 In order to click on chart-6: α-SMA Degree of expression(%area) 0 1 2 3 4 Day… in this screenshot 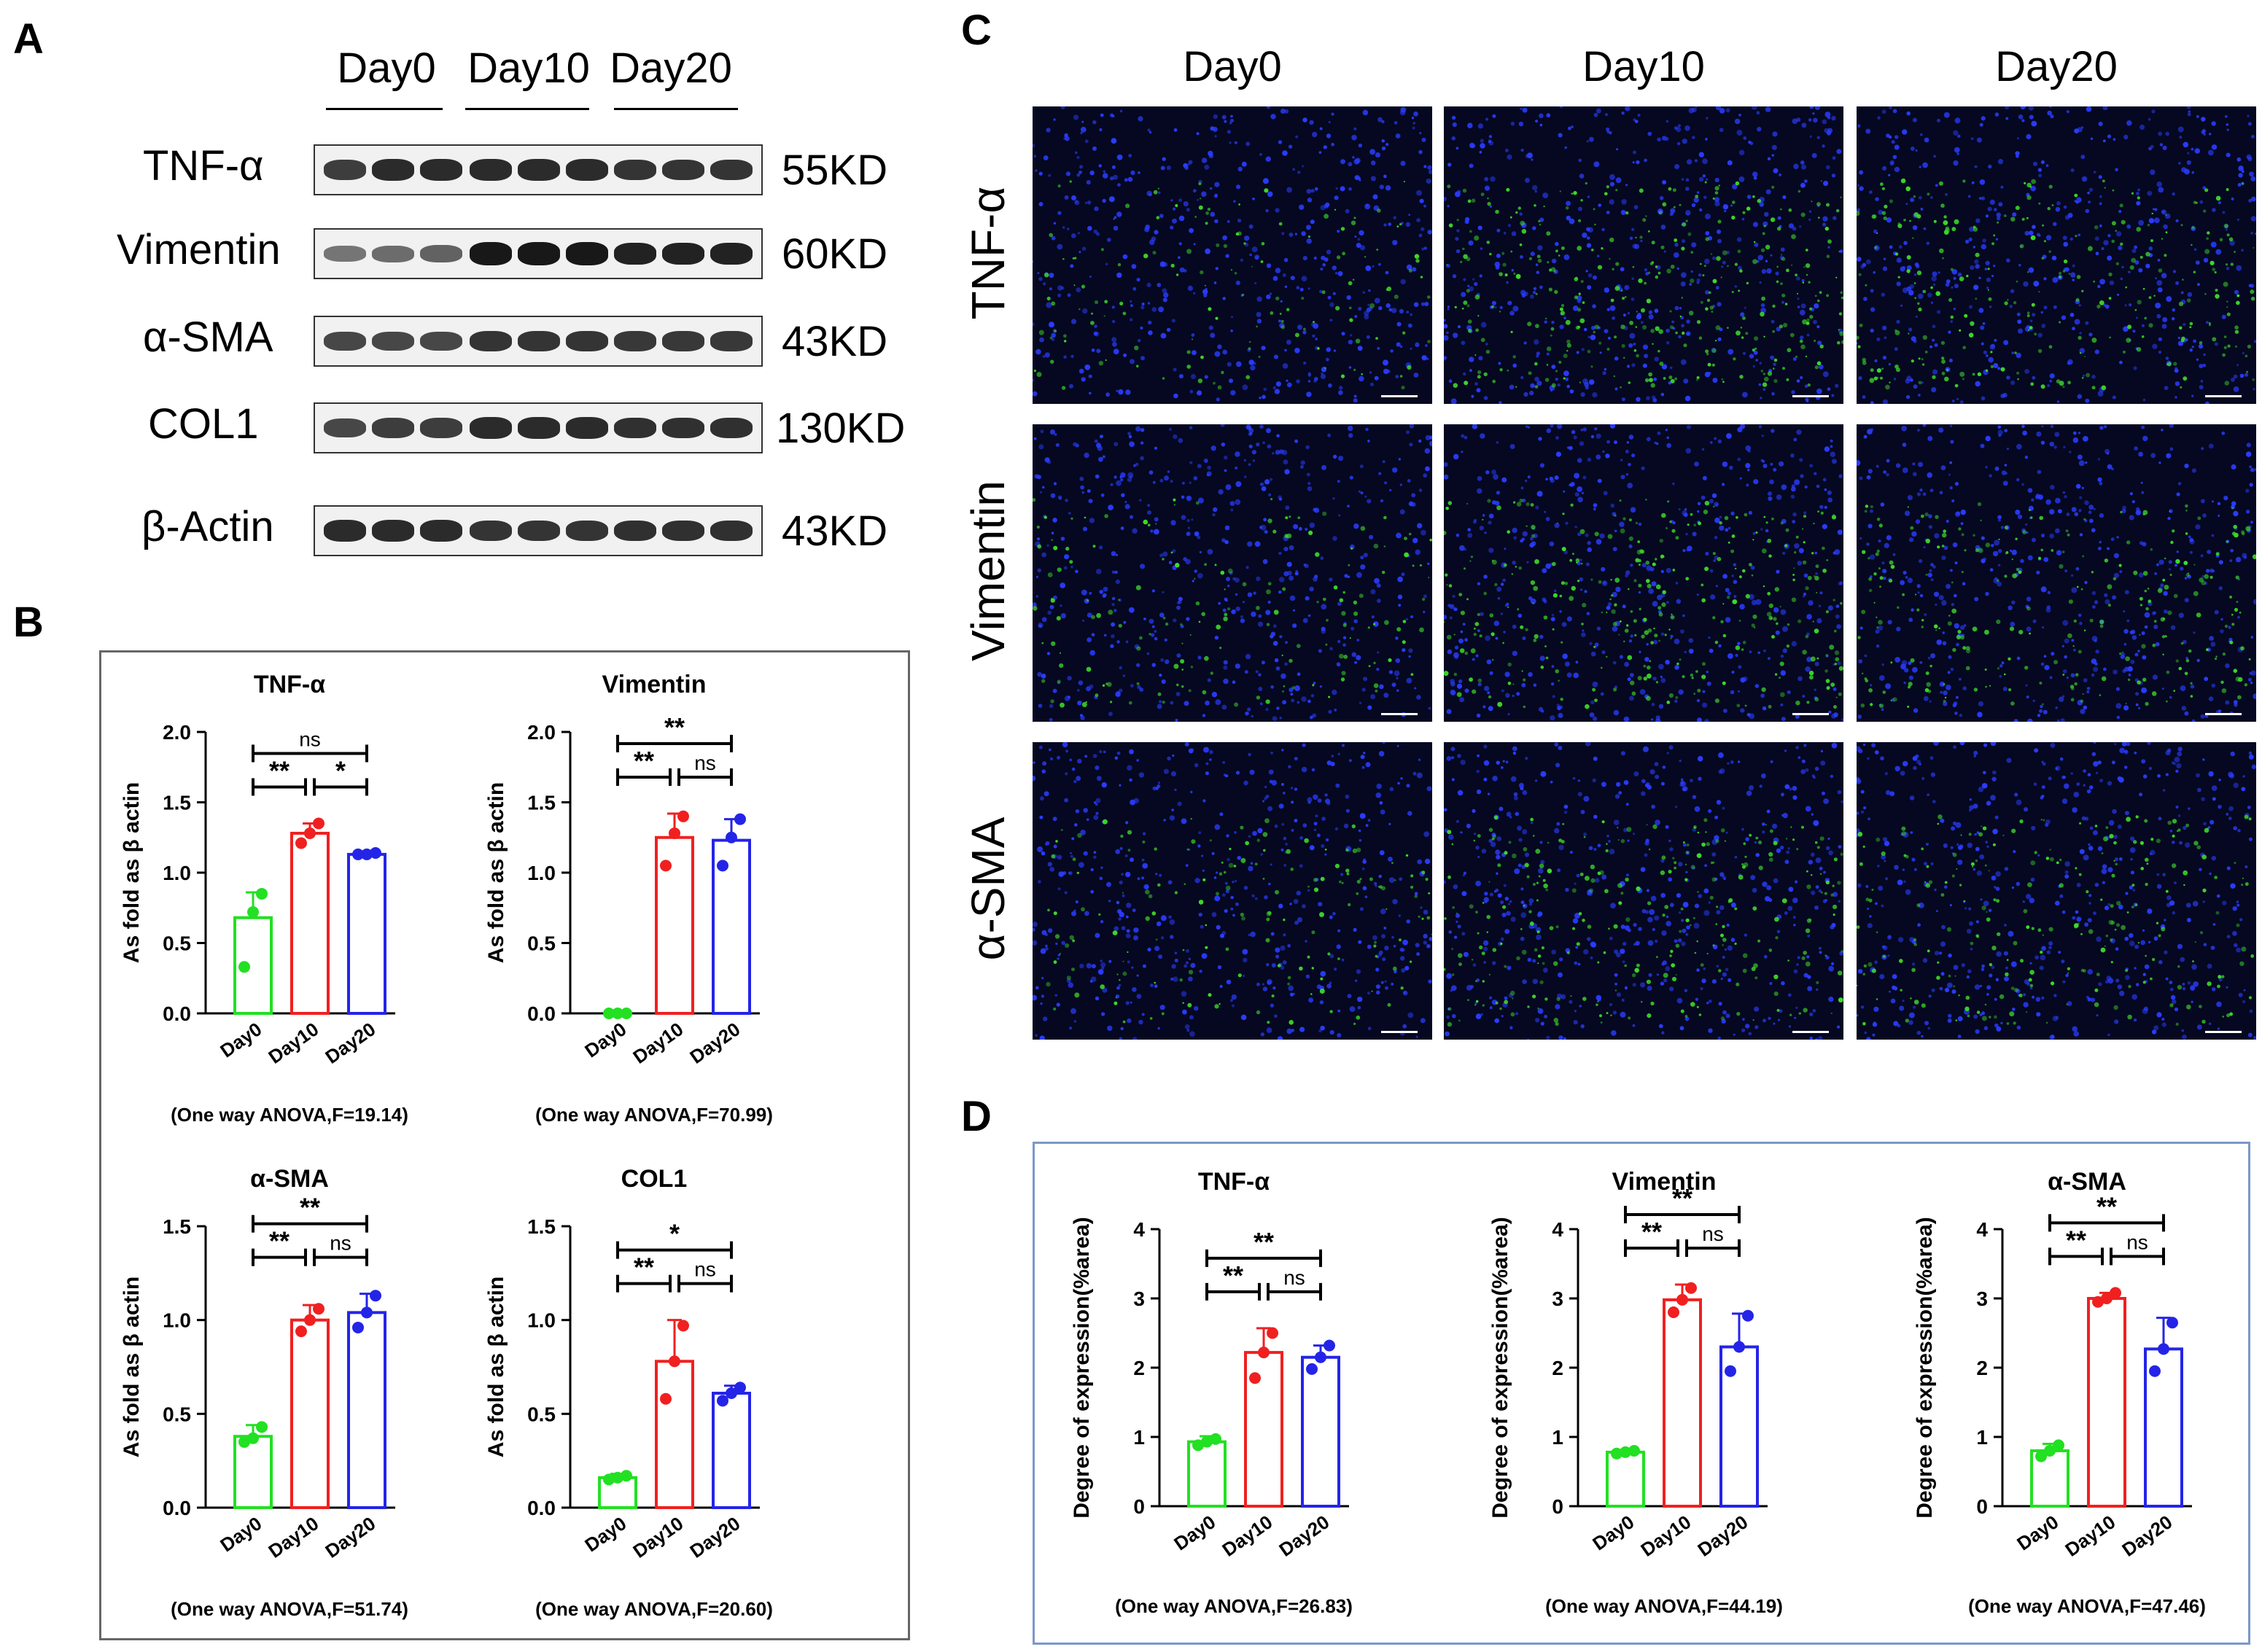, I will do `click(2059, 1392)`.